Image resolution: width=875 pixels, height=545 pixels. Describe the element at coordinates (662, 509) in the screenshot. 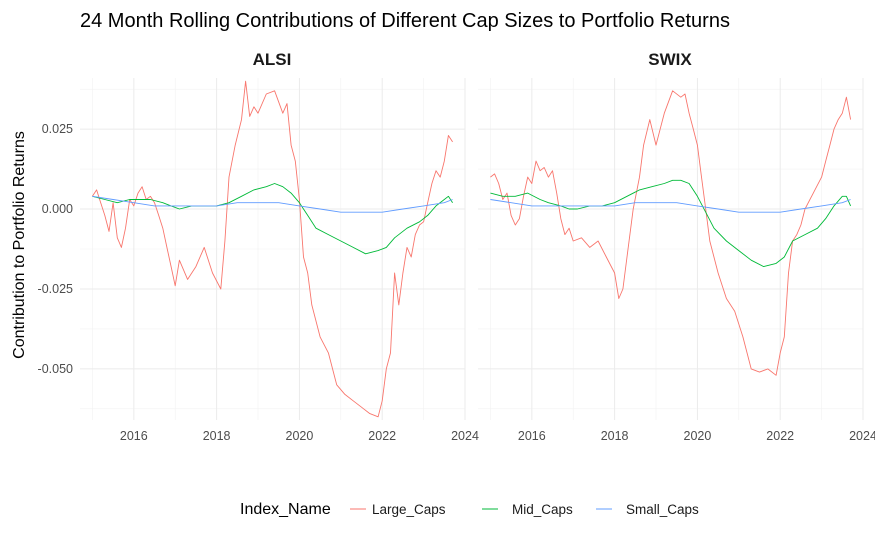

I see `legend-label-small-caps: Small_Caps` at that location.